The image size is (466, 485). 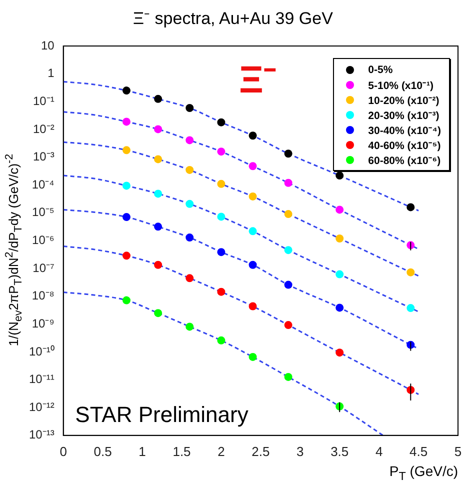 I want to click on y-tick-label: 10⁻³, so click(x=43, y=157).